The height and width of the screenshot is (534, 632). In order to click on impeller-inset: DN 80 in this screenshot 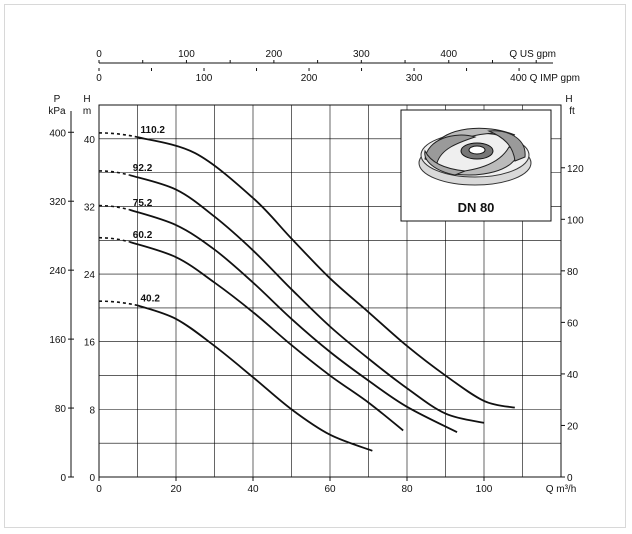, I will do `click(476, 165)`.